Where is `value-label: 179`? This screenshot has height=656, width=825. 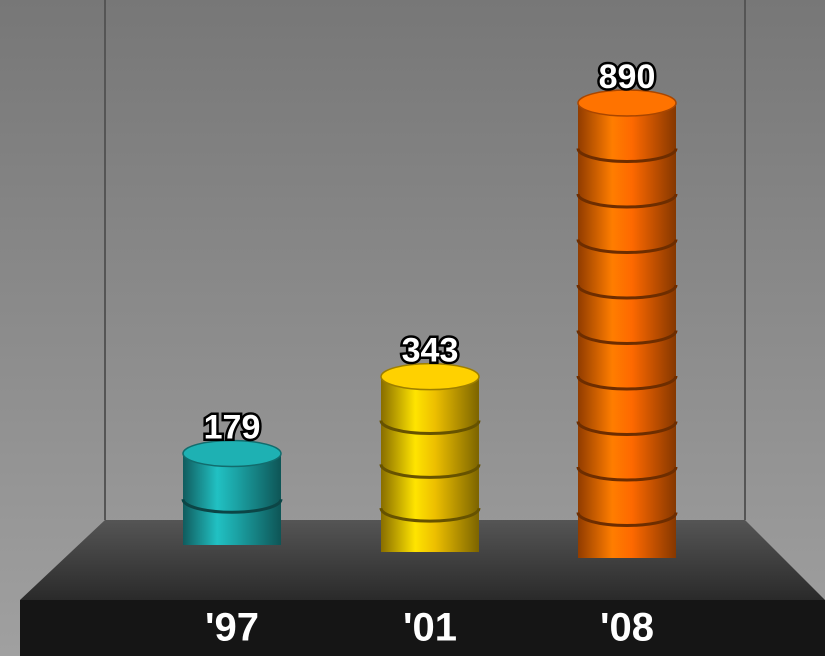
value-label: 179 is located at coordinates (232, 427).